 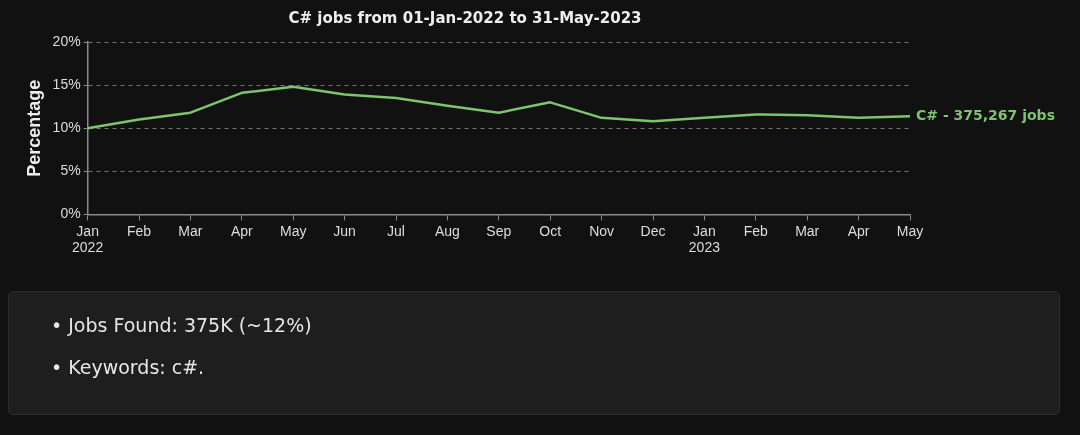 What do you see at coordinates (465, 17) in the screenshot?
I see `chart-title: C# jobs from 01-Jan-2022 to 31-May-2023` at bounding box center [465, 17].